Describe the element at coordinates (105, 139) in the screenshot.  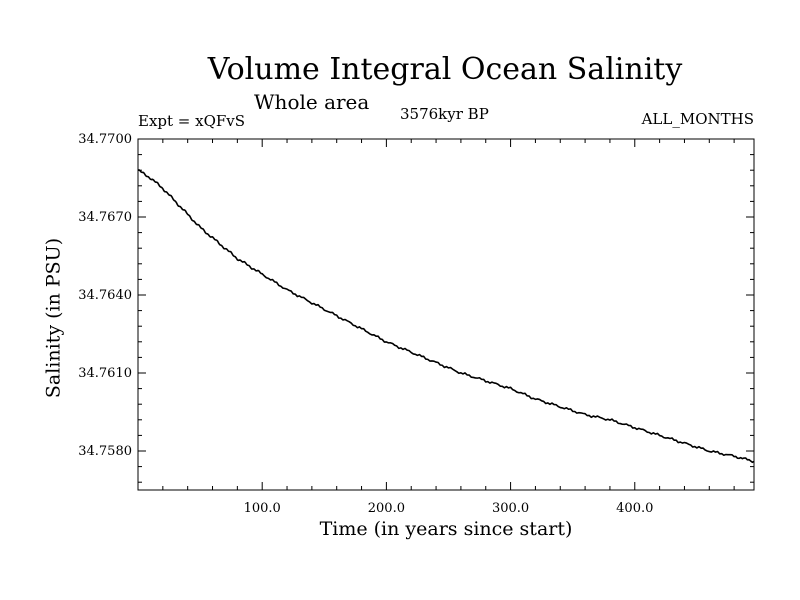
I see `y-tick-label: 34.7700` at that location.